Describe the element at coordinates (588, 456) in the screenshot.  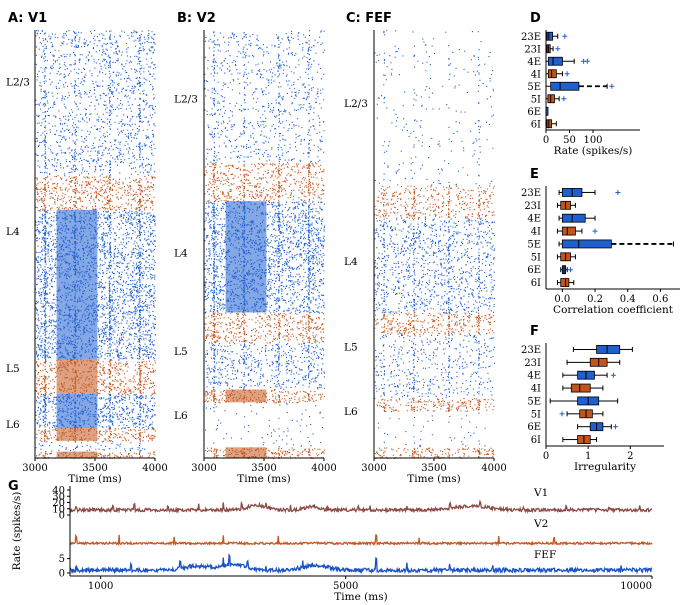
I see `x-tick-label: 1` at that location.